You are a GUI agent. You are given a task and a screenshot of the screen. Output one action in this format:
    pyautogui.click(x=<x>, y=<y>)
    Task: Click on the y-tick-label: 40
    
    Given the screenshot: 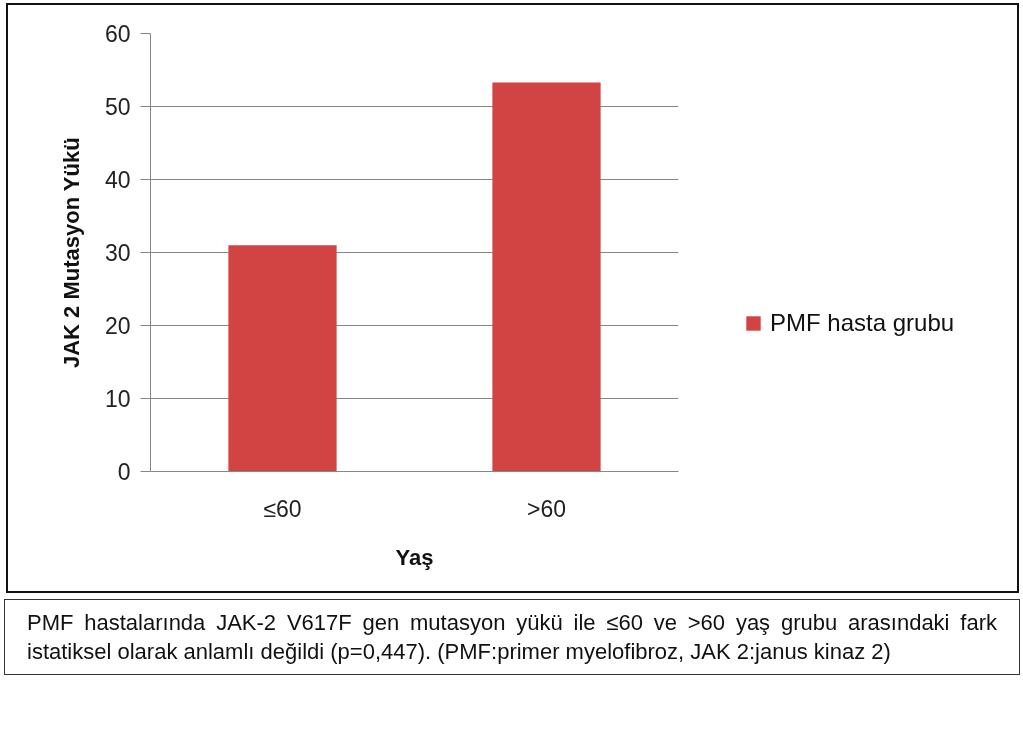 What is the action you would take?
    pyautogui.click(x=117, y=180)
    